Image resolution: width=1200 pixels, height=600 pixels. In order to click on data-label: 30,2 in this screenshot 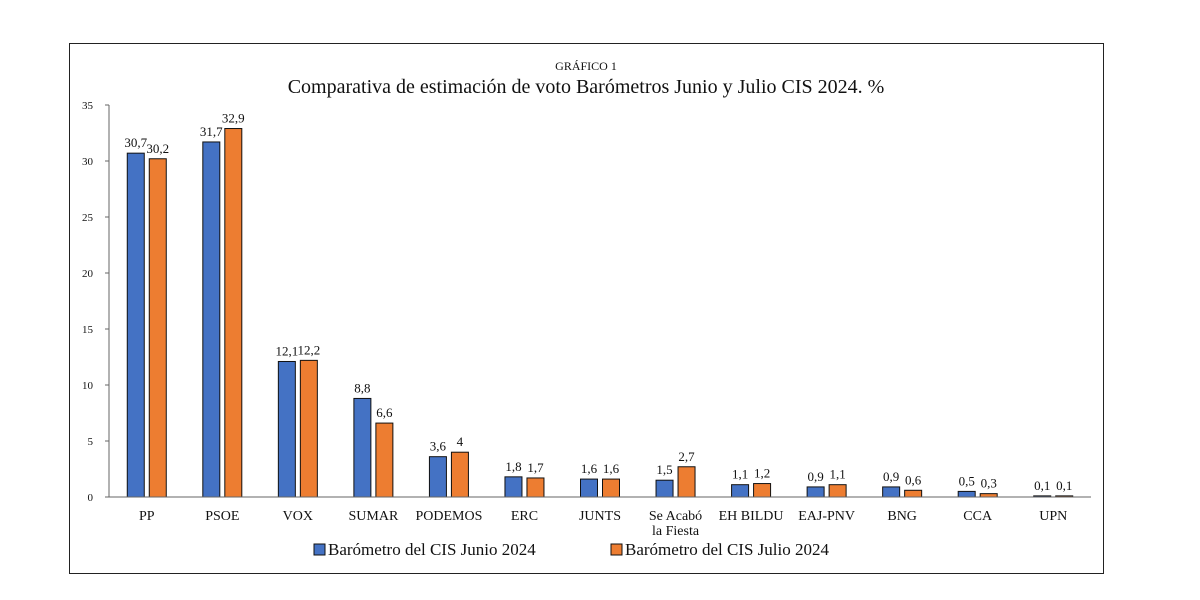, I will do `click(157, 148)`.